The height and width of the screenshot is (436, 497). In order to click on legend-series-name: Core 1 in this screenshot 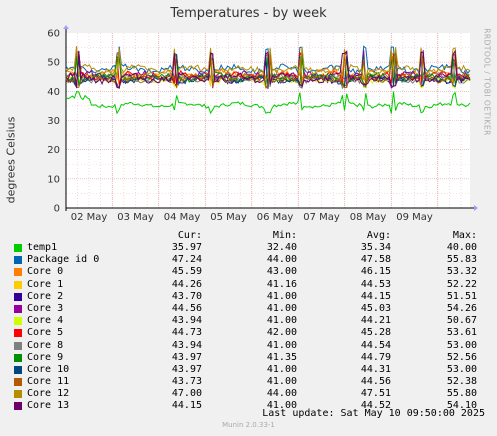, I will do `click(45, 284)`.